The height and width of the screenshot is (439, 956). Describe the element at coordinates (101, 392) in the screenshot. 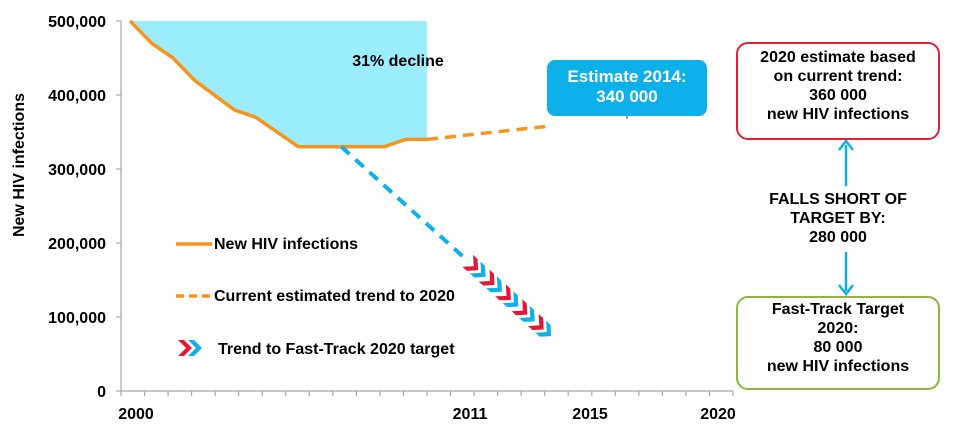

I see `y-tick-label: 0` at that location.